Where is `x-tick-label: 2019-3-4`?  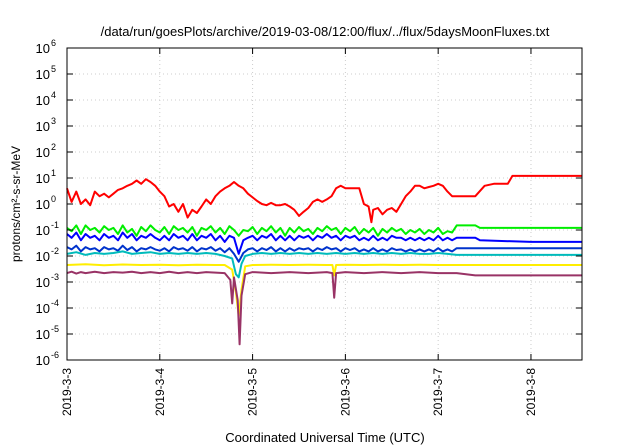
x-tick-label: 2019-3-4 is located at coordinates (160, 392).